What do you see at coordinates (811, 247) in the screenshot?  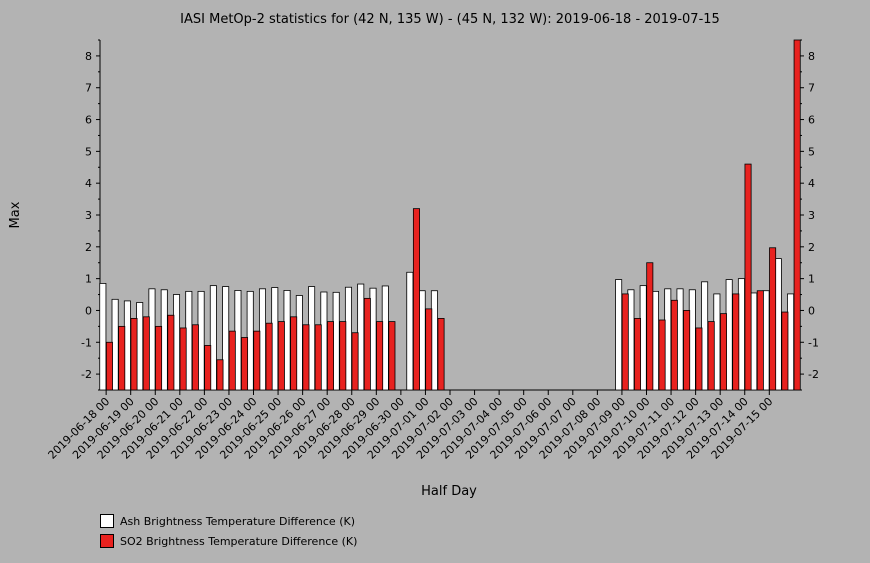 I see `y-tick-label-right: 2` at bounding box center [811, 247].